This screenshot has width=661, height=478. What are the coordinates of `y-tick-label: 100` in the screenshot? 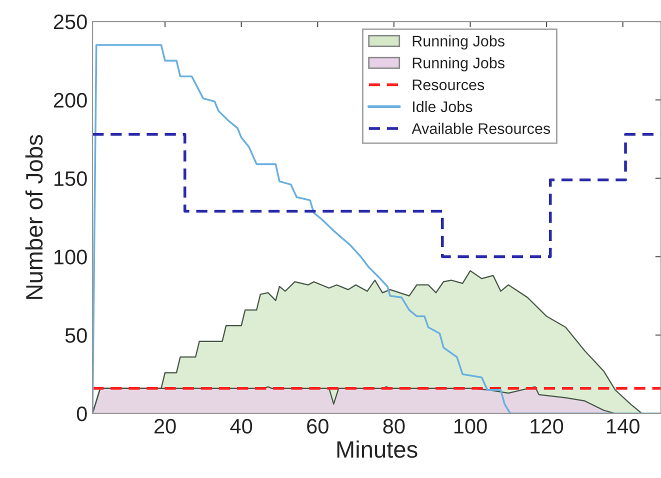 It's located at (70, 257).